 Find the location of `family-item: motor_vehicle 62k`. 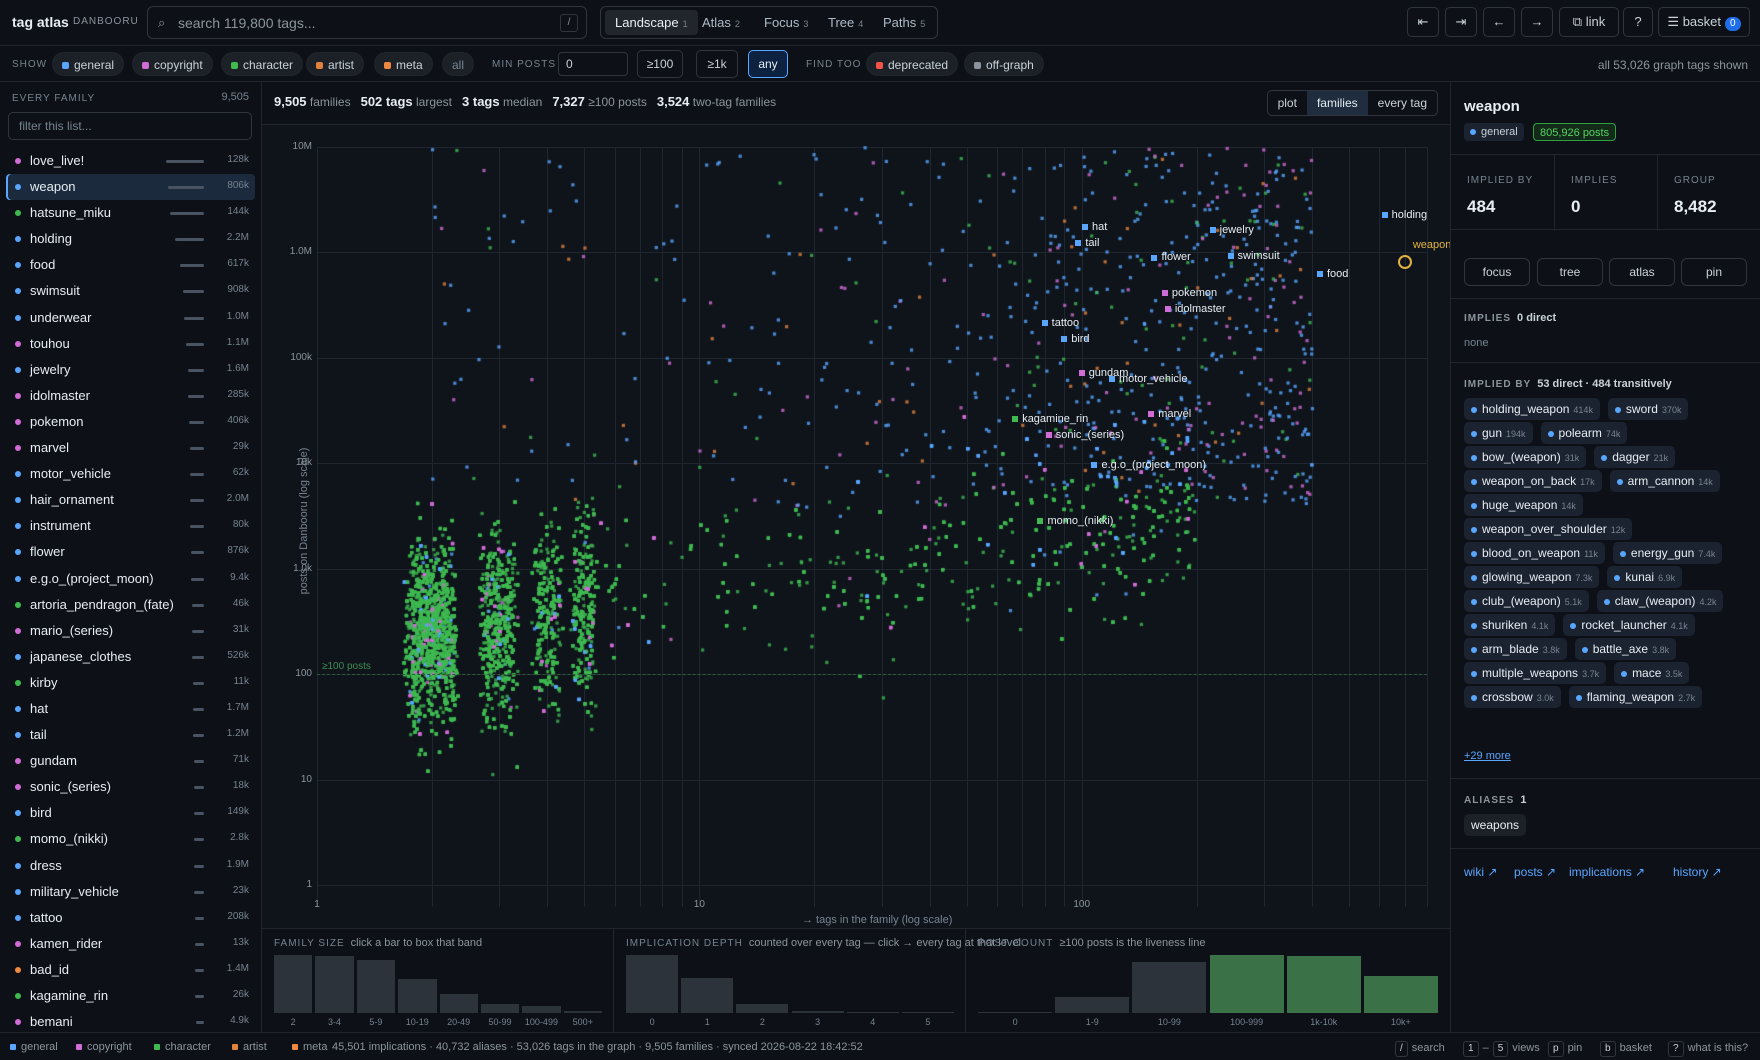

family-item: motor_vehicle 62k is located at coordinates (130, 474).